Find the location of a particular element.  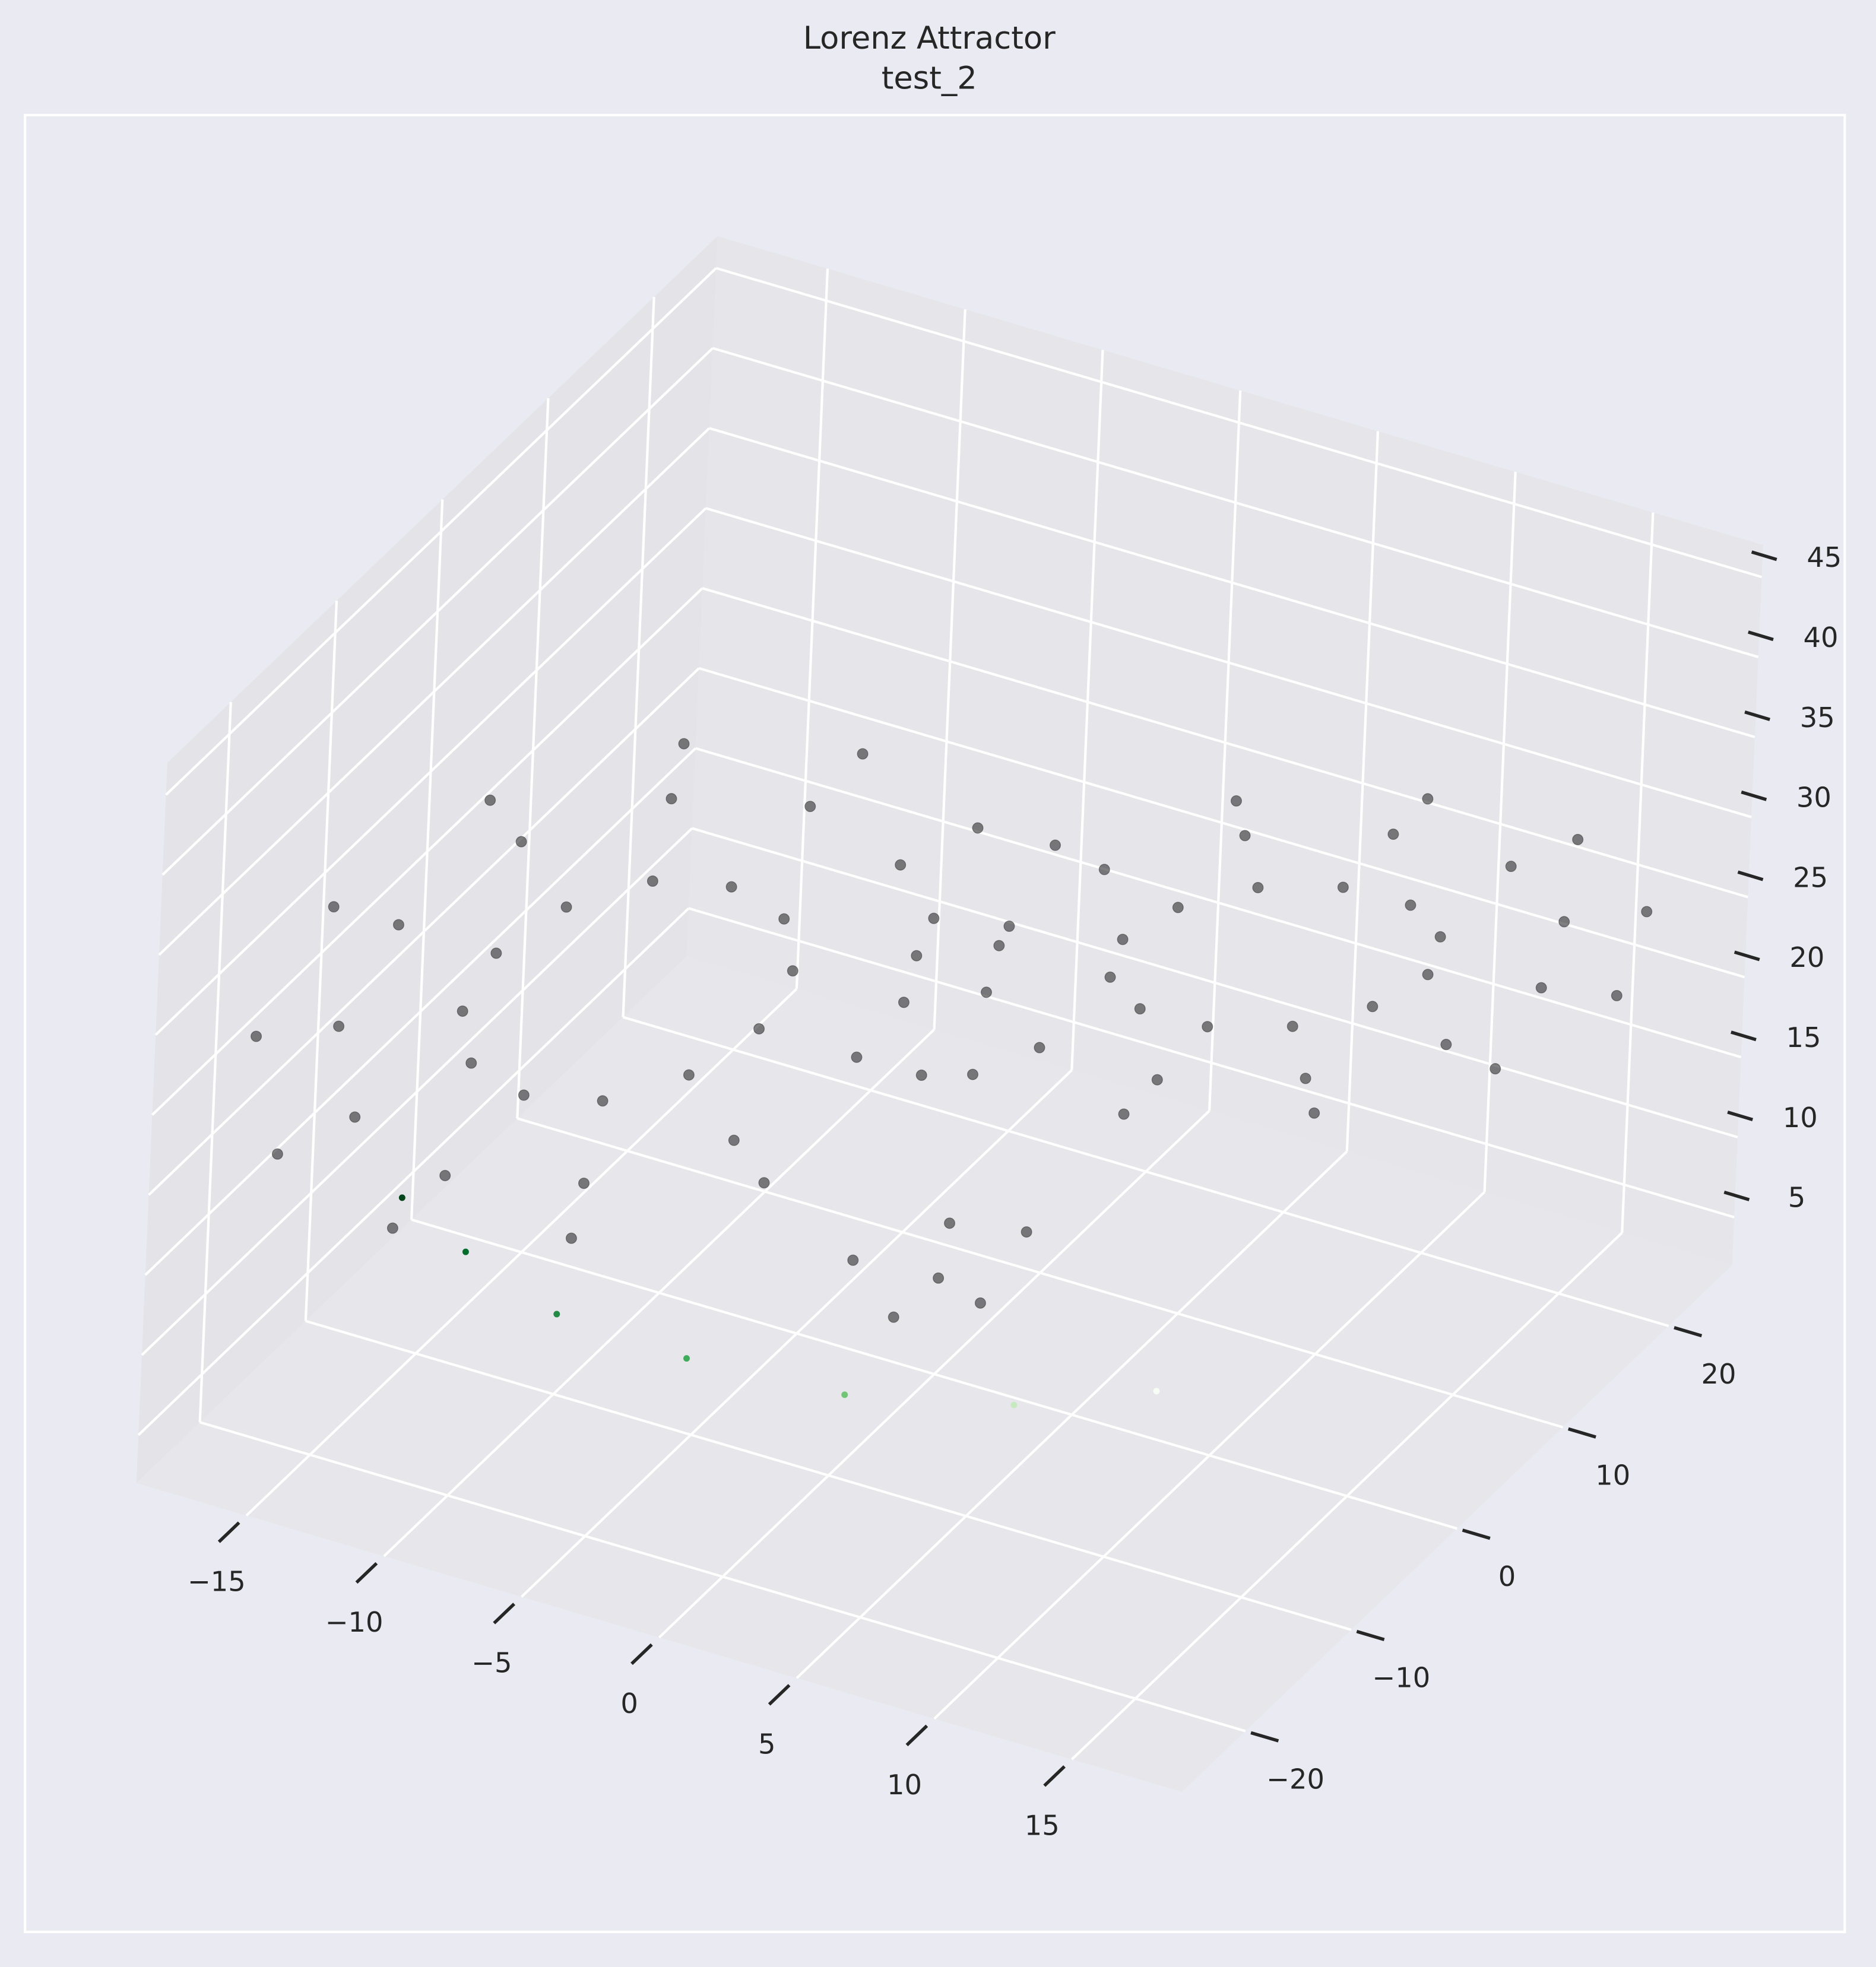

x-tick-label: 10 is located at coordinates (905, 1785).